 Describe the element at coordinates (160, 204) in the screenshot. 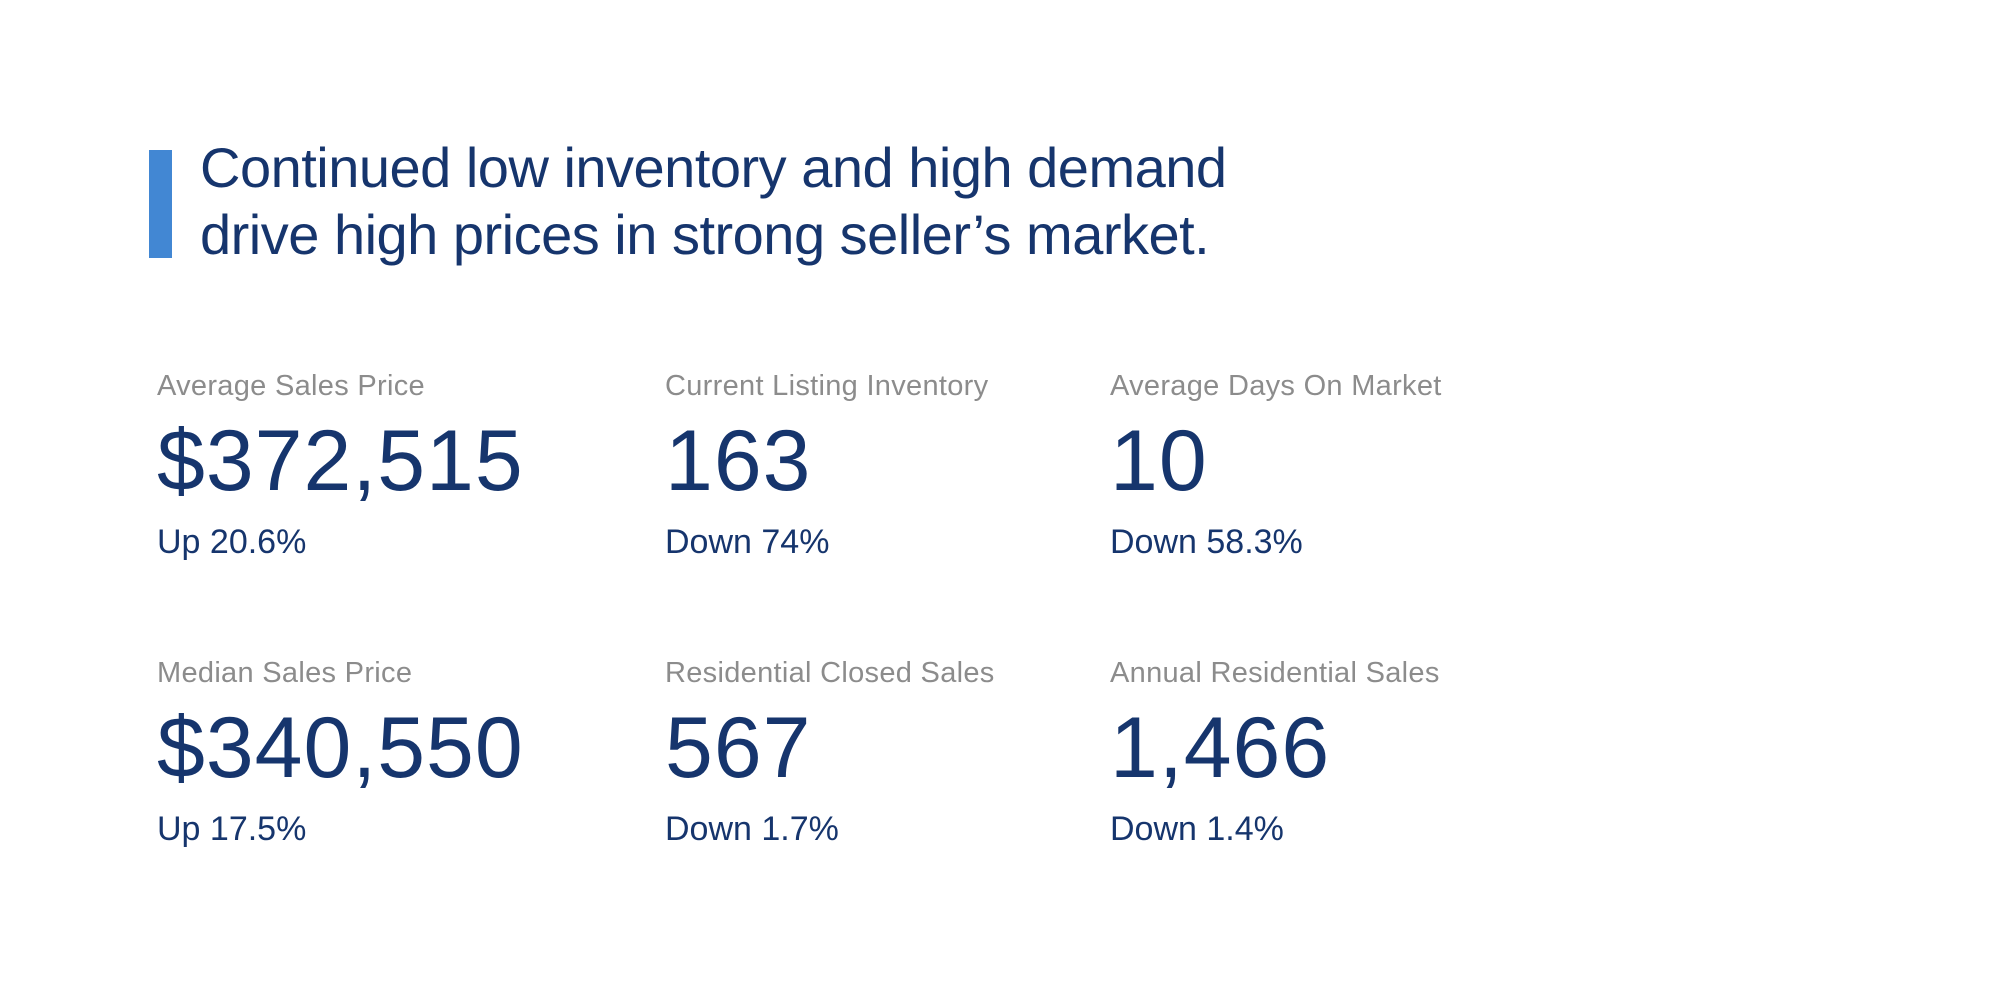

I see `headline-accent-bar` at that location.